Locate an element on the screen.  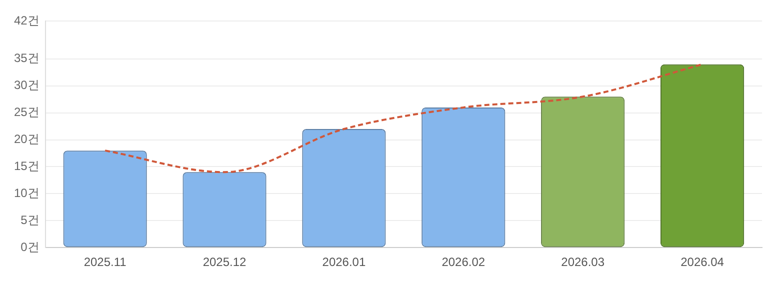
x-tick-label: 2026.03 is located at coordinates (583, 262).